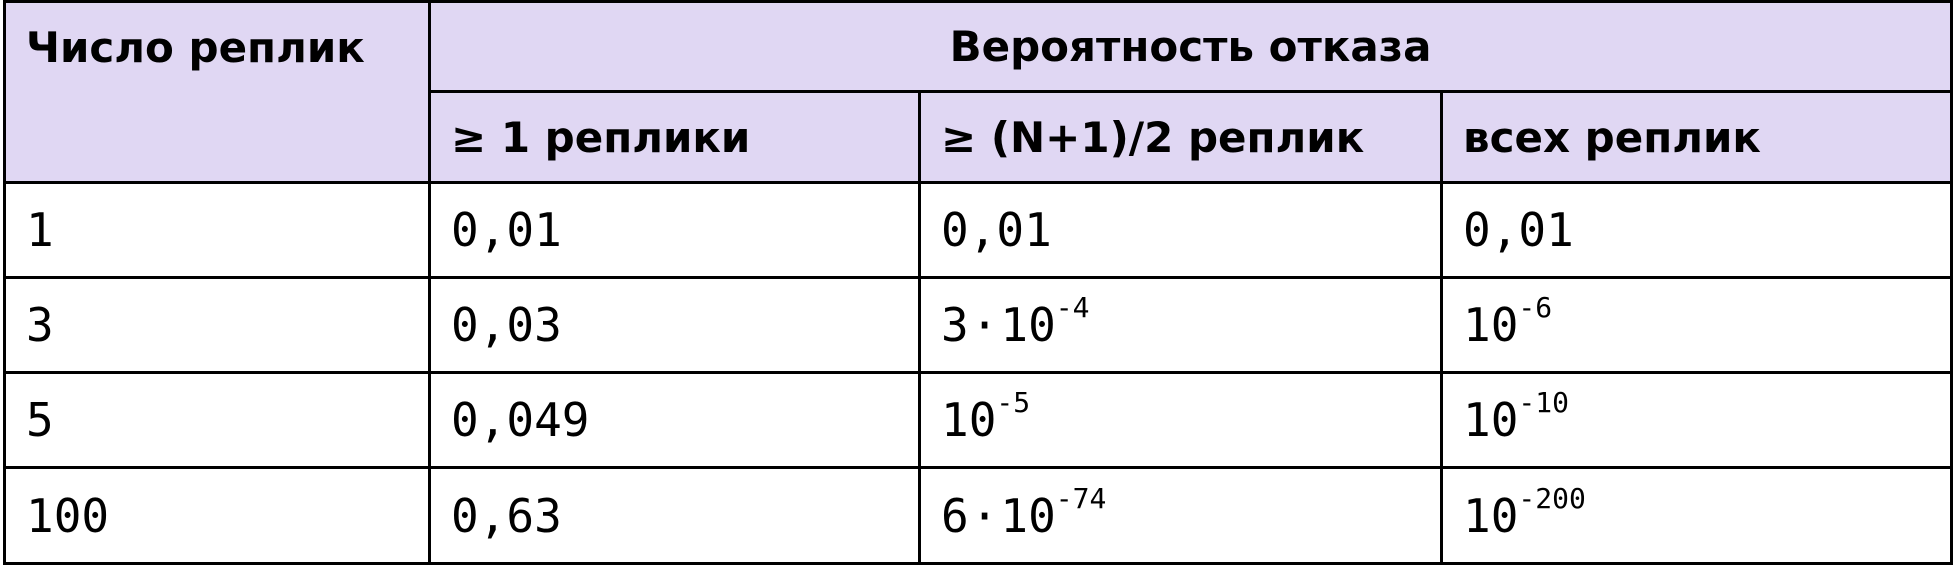 The image size is (1954, 568). Describe the element at coordinates (1543, 402) in the screenshot. I see `exponent: -10` at that location.